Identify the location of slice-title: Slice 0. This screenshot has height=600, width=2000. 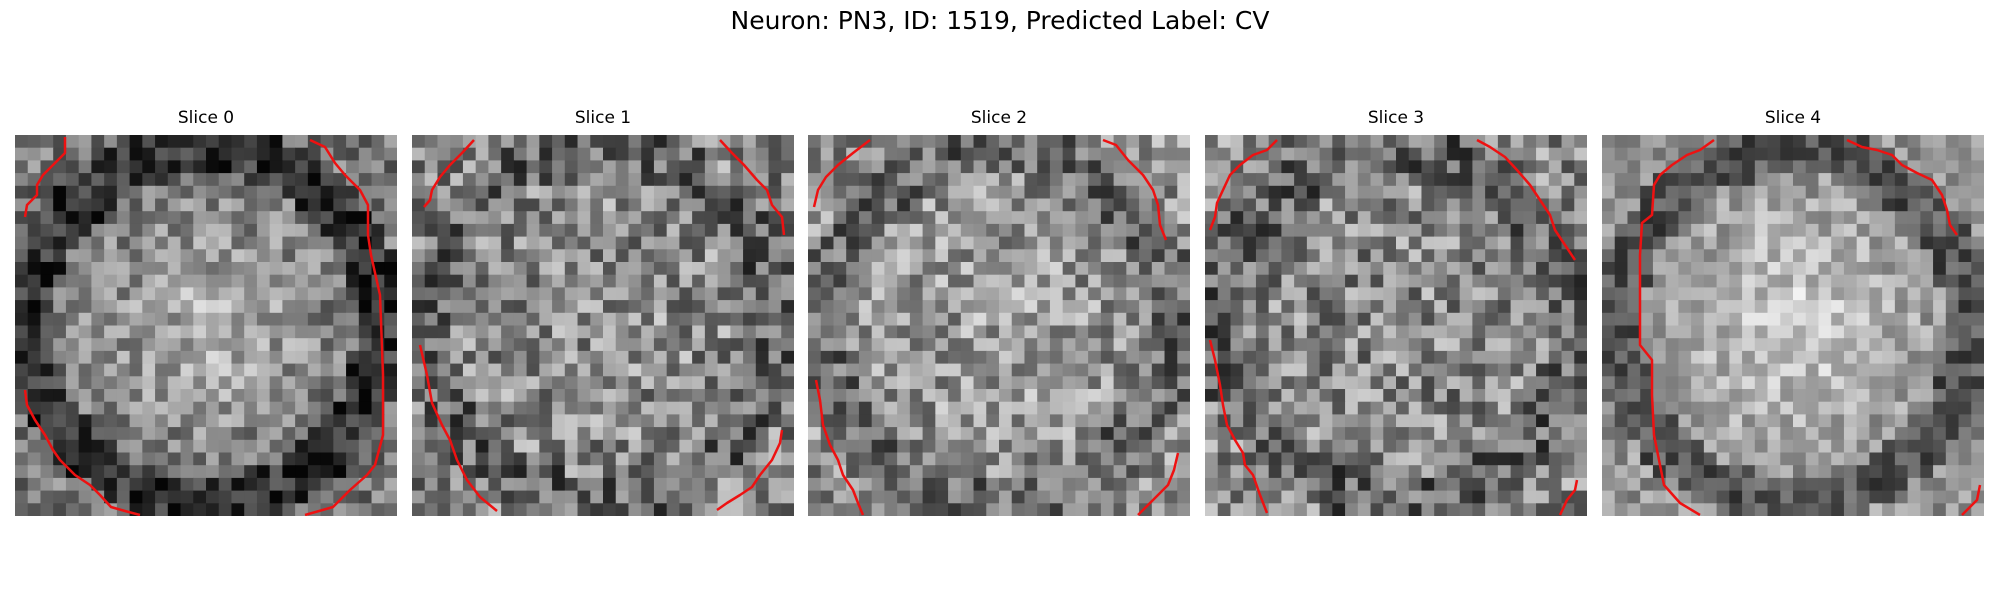
(206, 118).